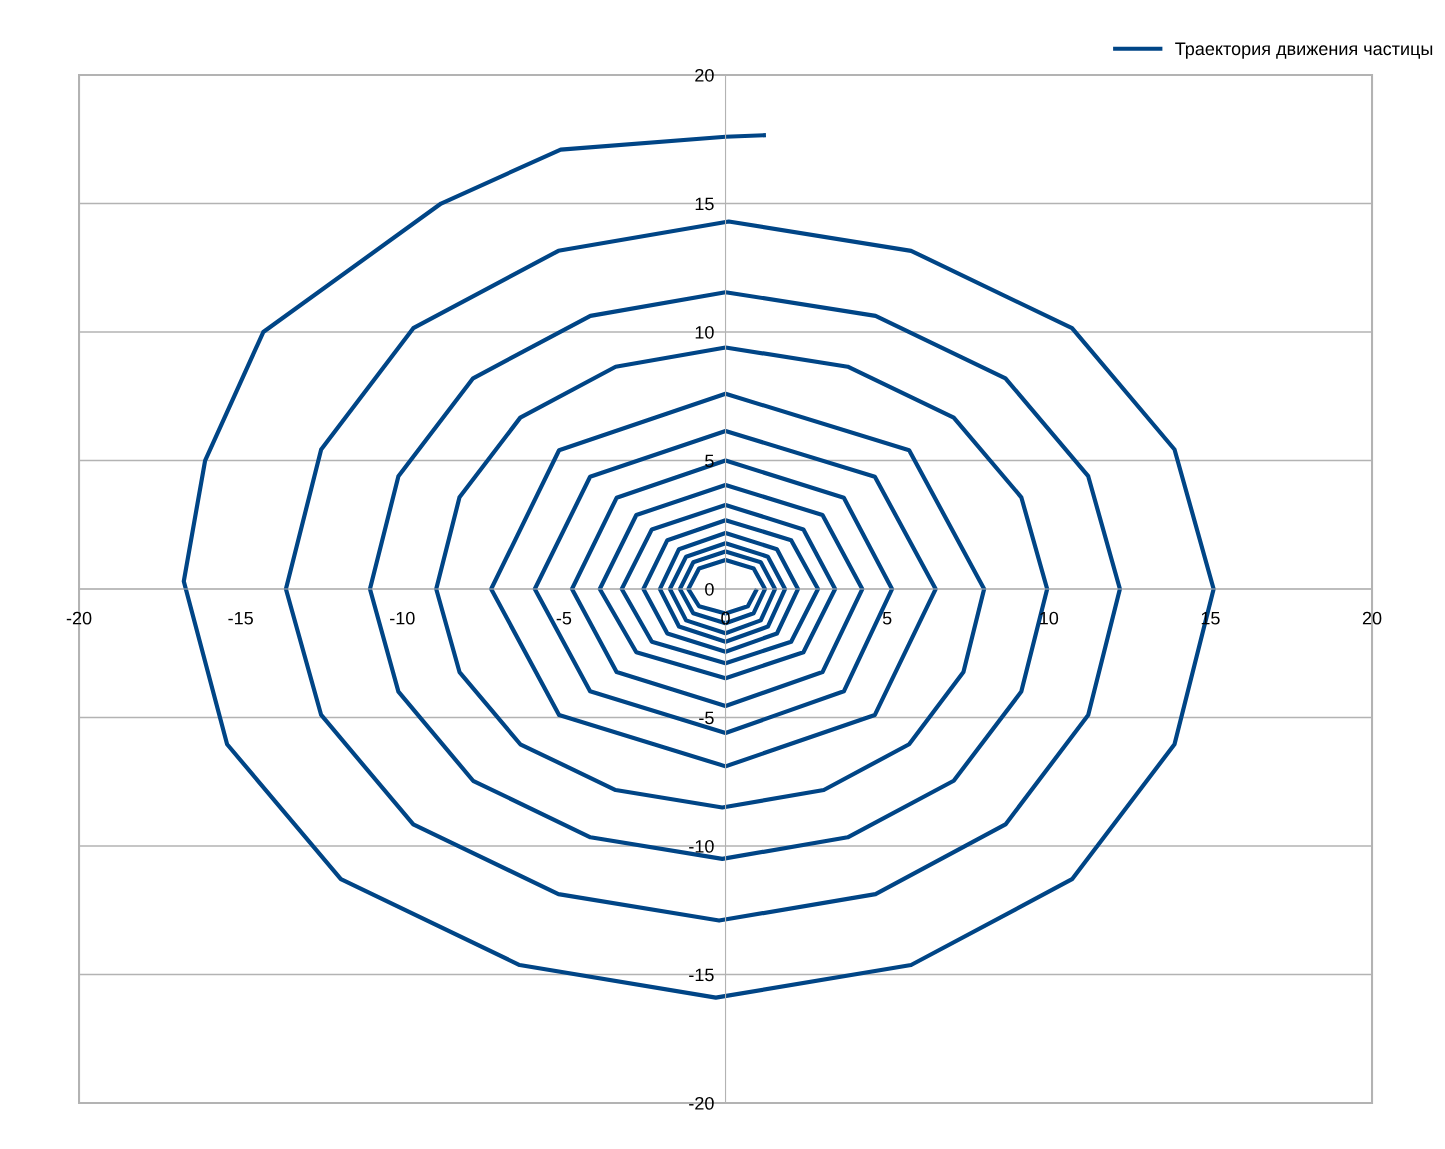  Describe the element at coordinates (402, 618) in the screenshot. I see `x-tick-label: -10` at that location.